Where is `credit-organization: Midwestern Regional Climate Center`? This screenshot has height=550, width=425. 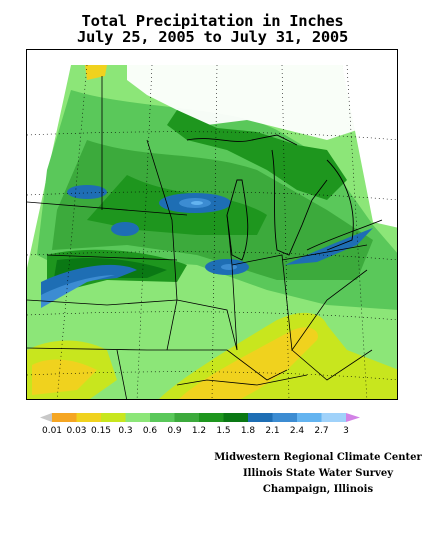
credit-organization: Midwestern Regional Climate Center is located at coordinates (318, 457).